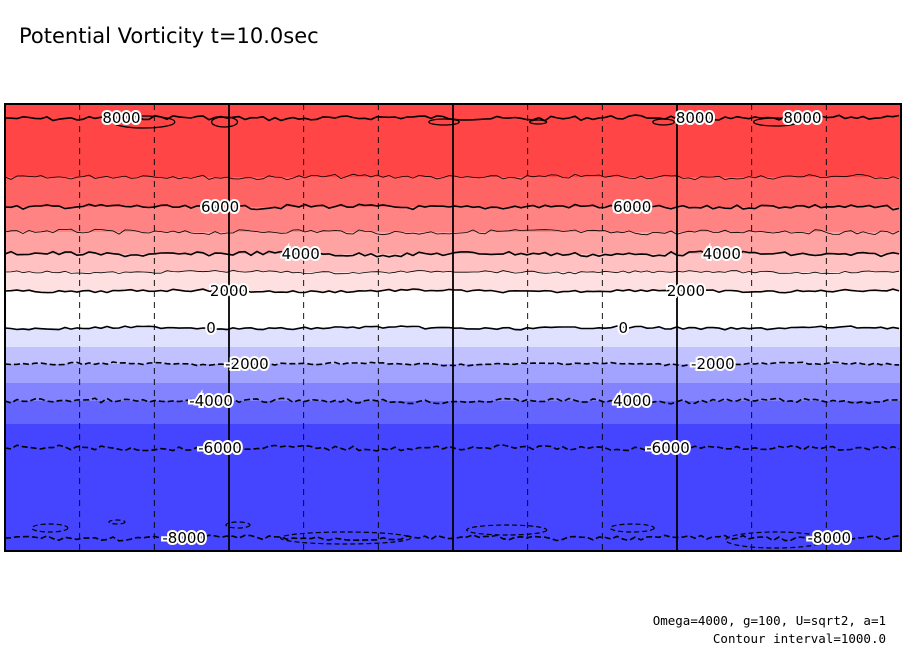 The width and height of the screenshot is (904, 654). Describe the element at coordinates (769, 620) in the screenshot. I see `parameters-footnote: Omega=4000, g=100, U=sqrt2, a=1` at that location.